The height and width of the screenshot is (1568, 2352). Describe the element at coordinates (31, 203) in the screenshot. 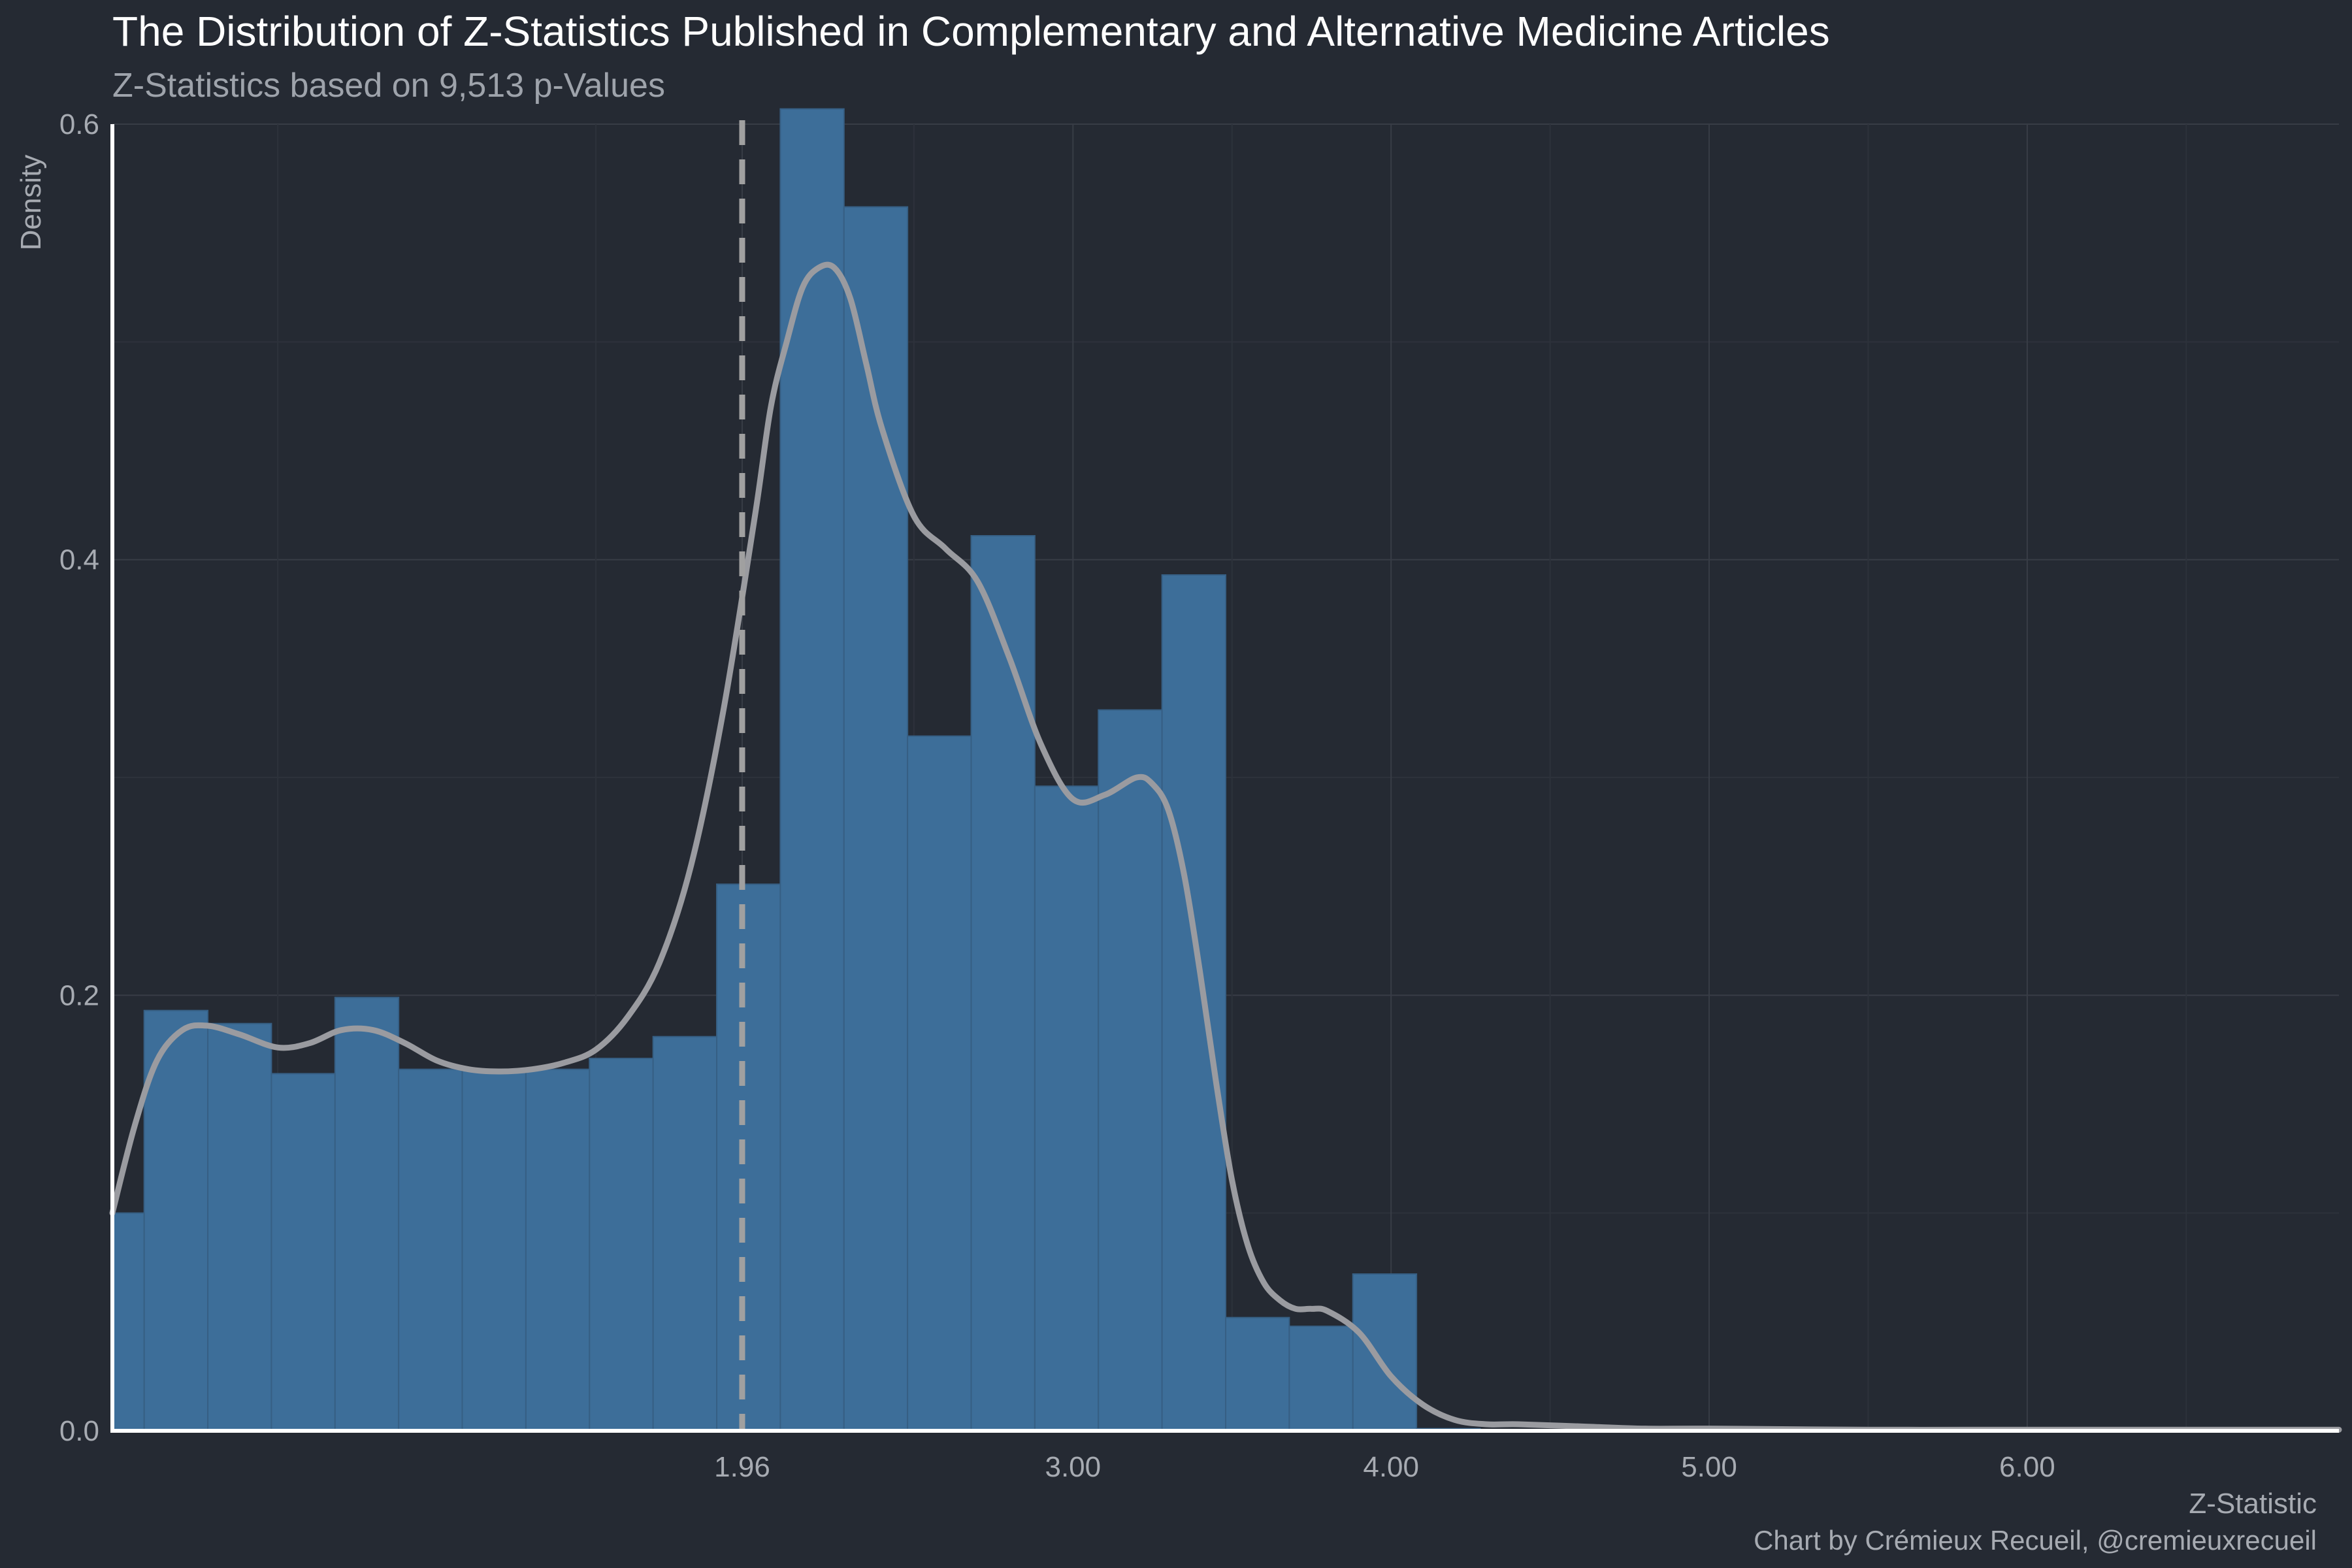

I see `y-axis-title: Density` at that location.